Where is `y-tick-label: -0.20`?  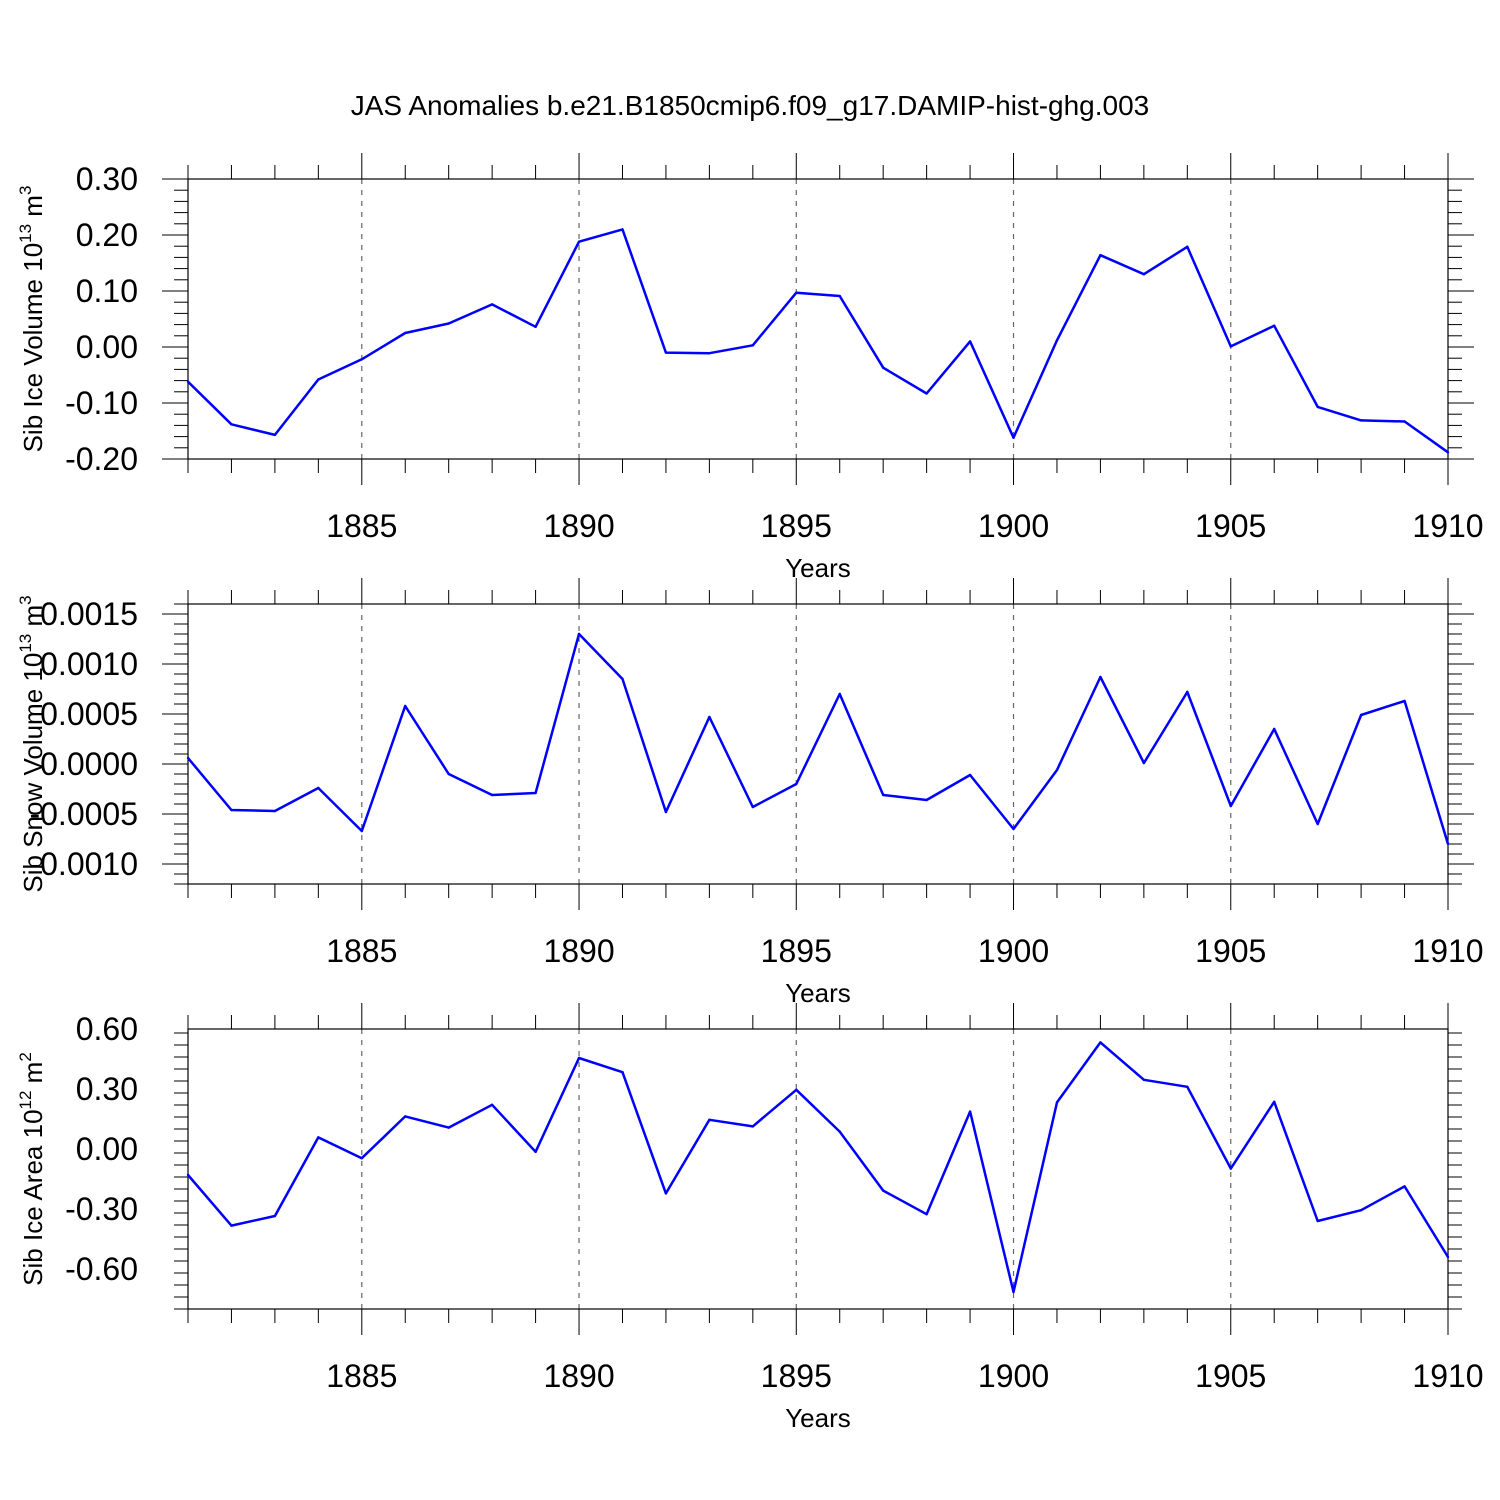
y-tick-label: -0.20 is located at coordinates (101, 459).